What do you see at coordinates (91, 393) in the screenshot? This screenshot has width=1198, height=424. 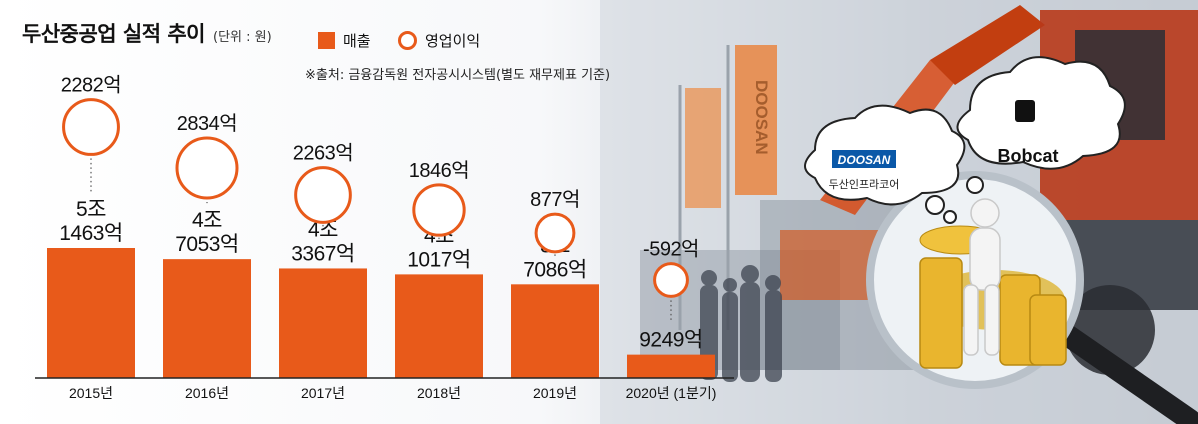 I see `x-tick-label: 2015년` at bounding box center [91, 393].